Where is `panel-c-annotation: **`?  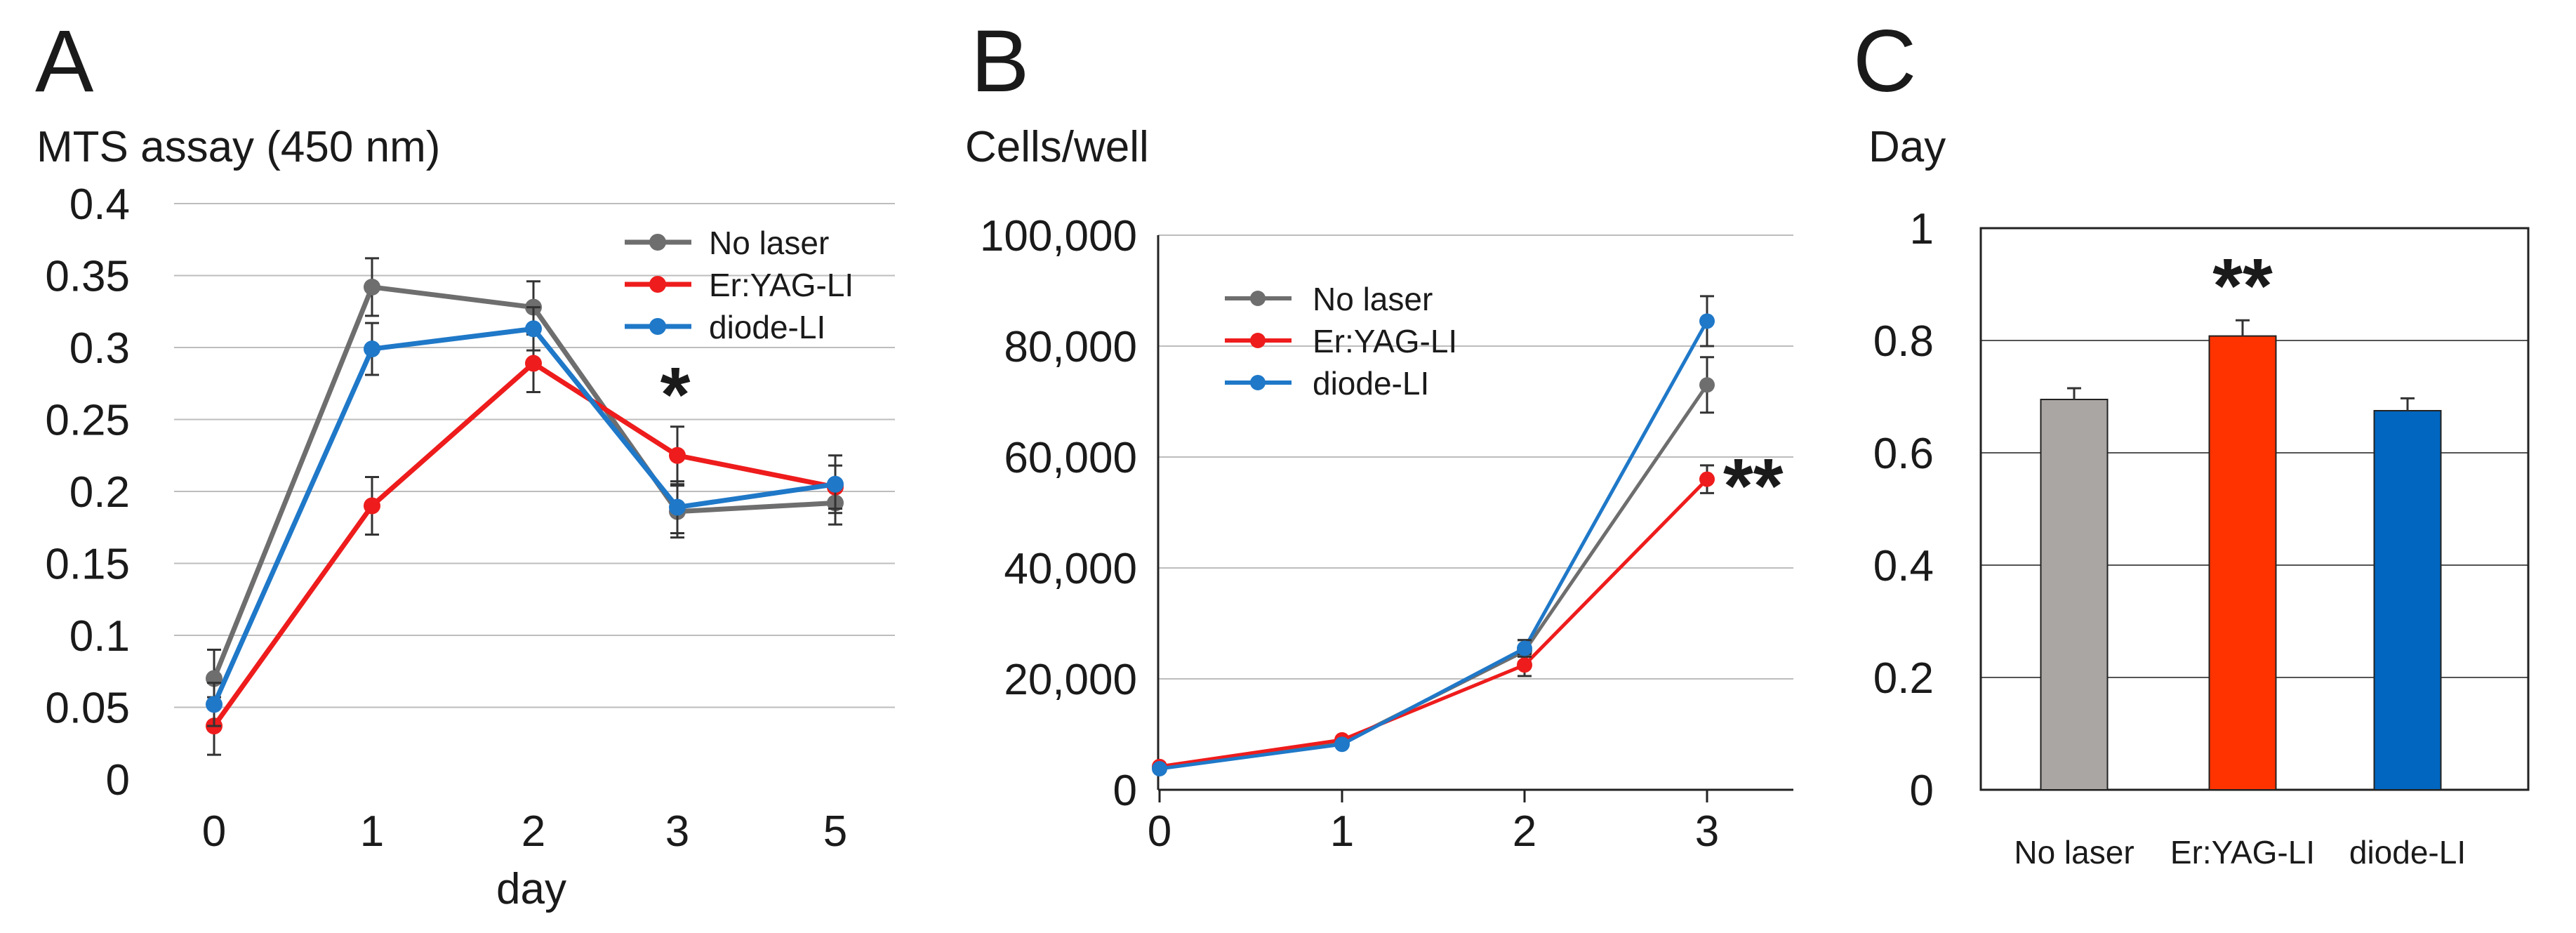
panel-c-annotation: ** is located at coordinates (2242, 286).